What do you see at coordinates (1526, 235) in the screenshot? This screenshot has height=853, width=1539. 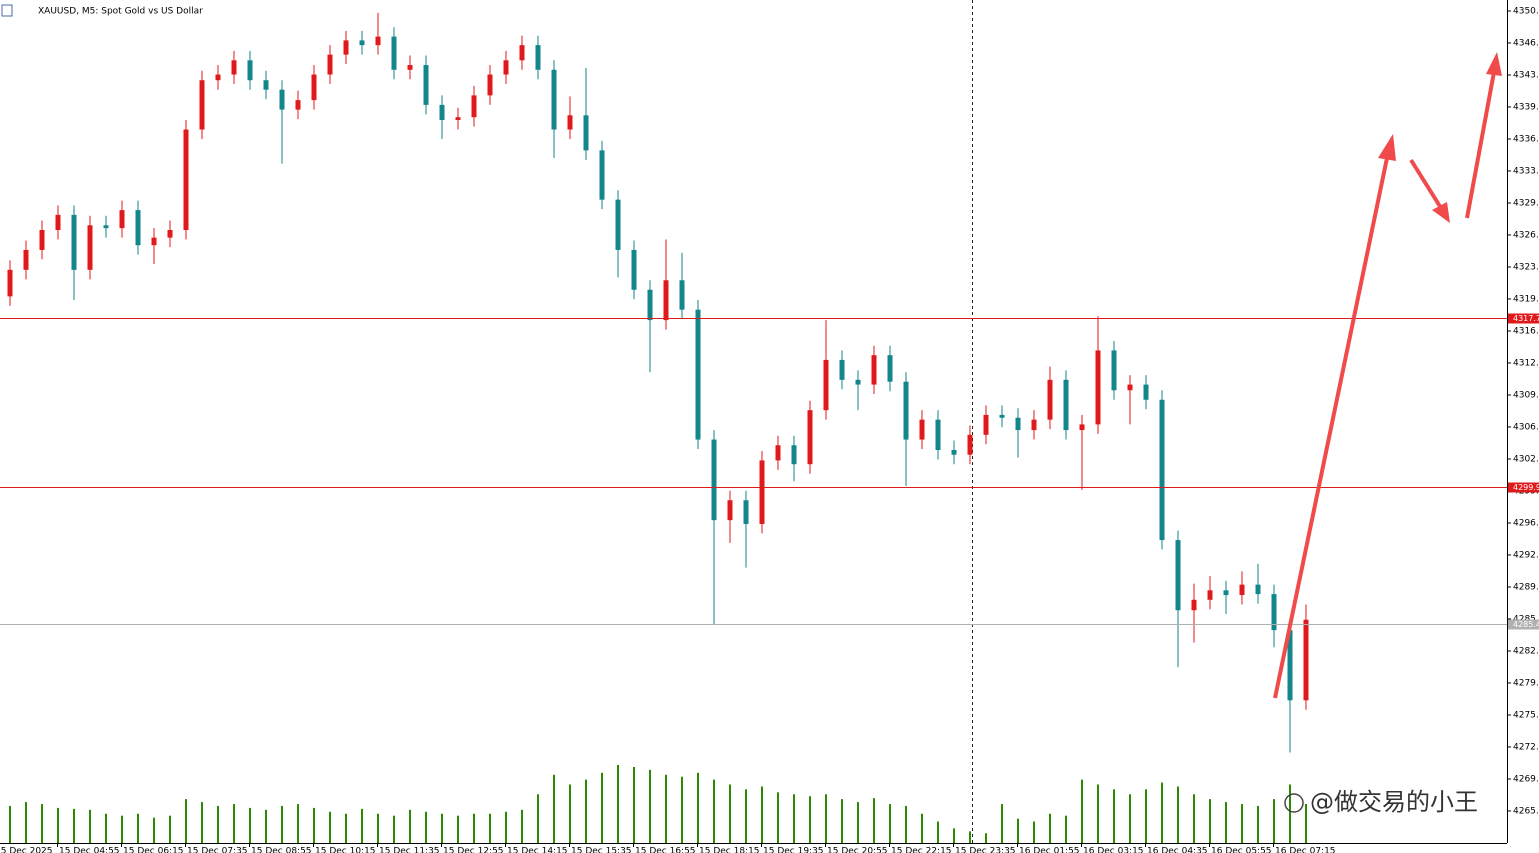 I see `y-tick-label: 4326.48` at bounding box center [1526, 235].